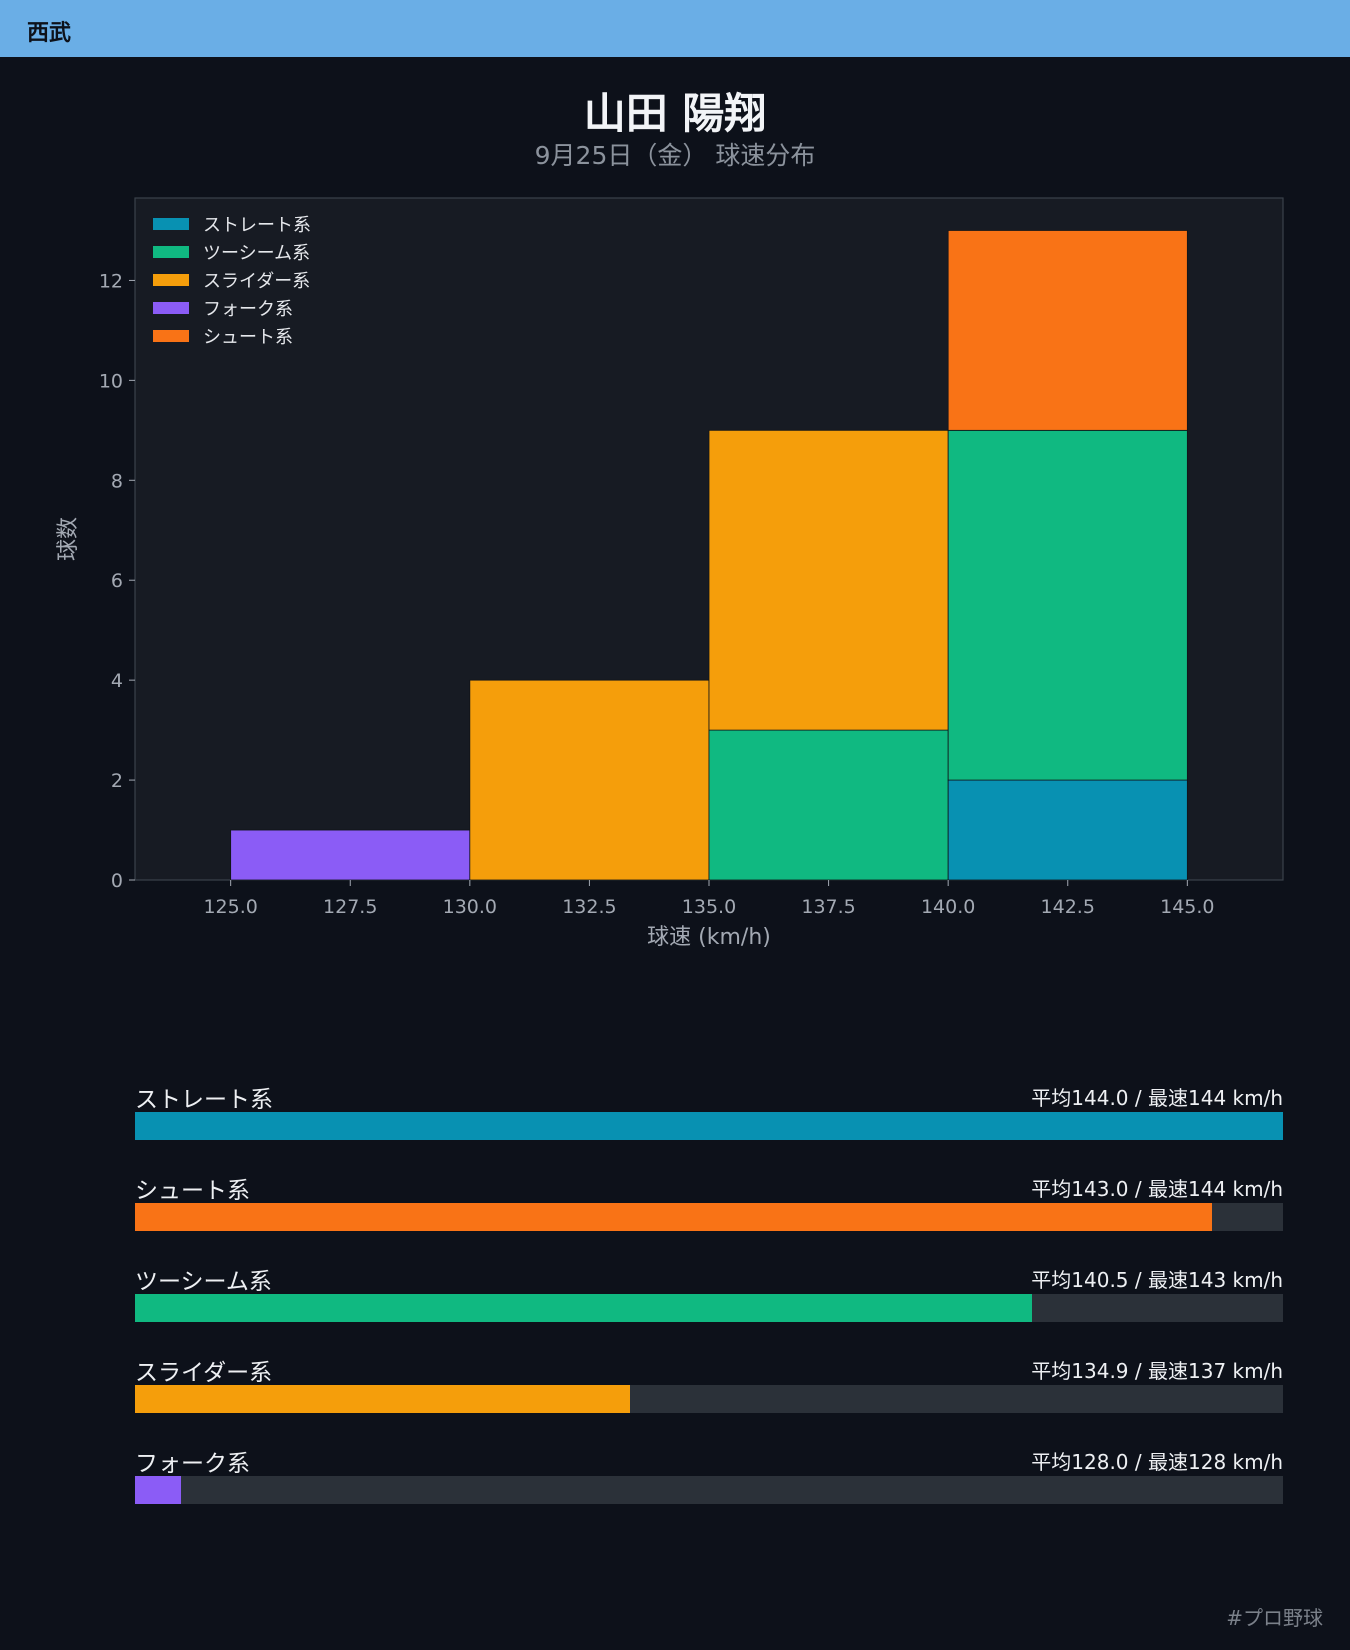  I want to click on hashtag: #プロ野球, so click(1274, 1618).